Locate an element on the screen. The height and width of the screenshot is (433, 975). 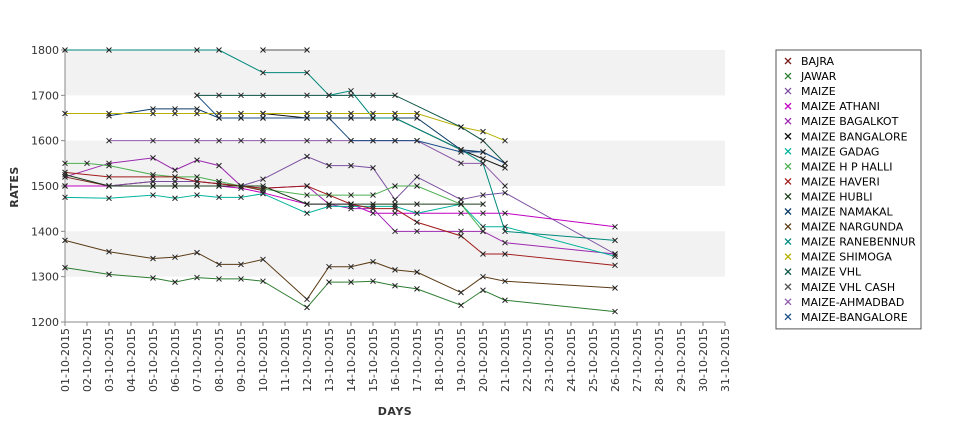
y-tick-label: 1400 is located at coordinates (45, 231).